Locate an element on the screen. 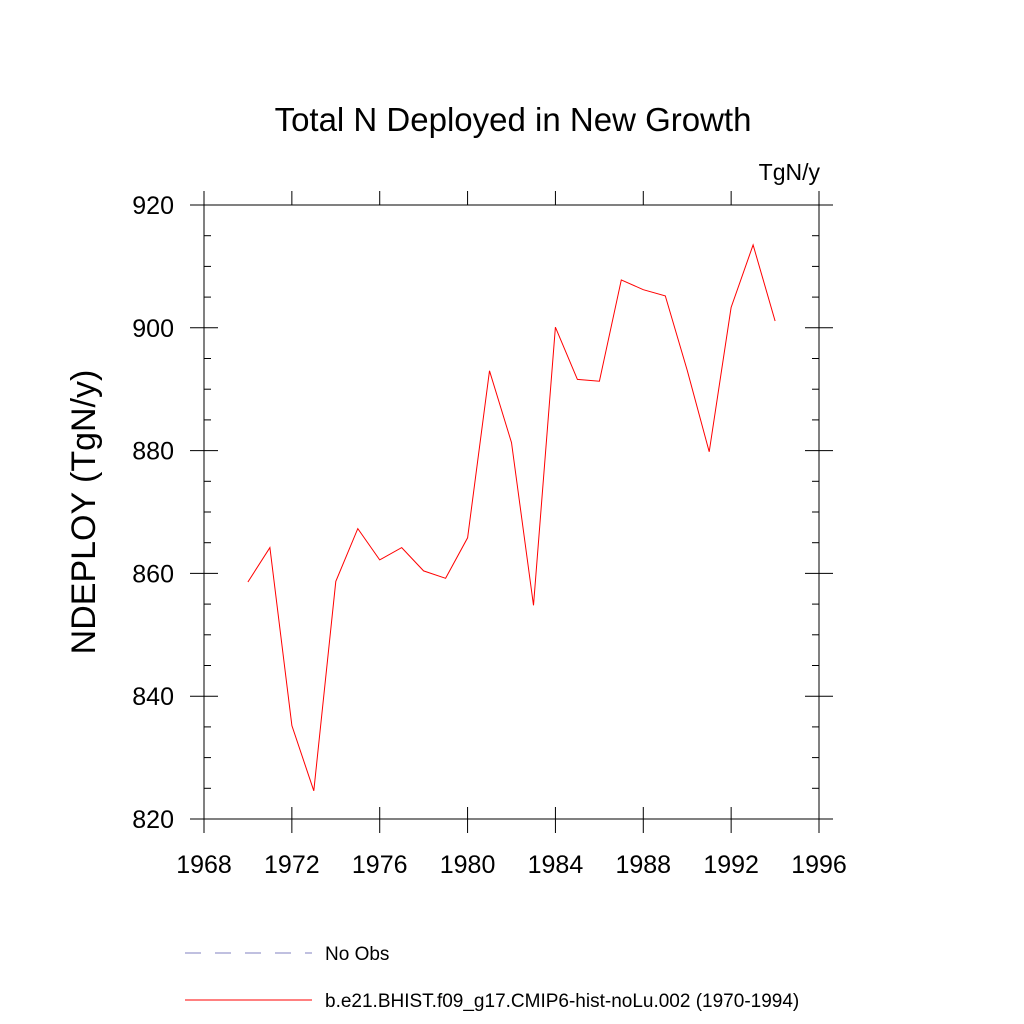  y-tick-label: 880 is located at coordinates (153, 452).